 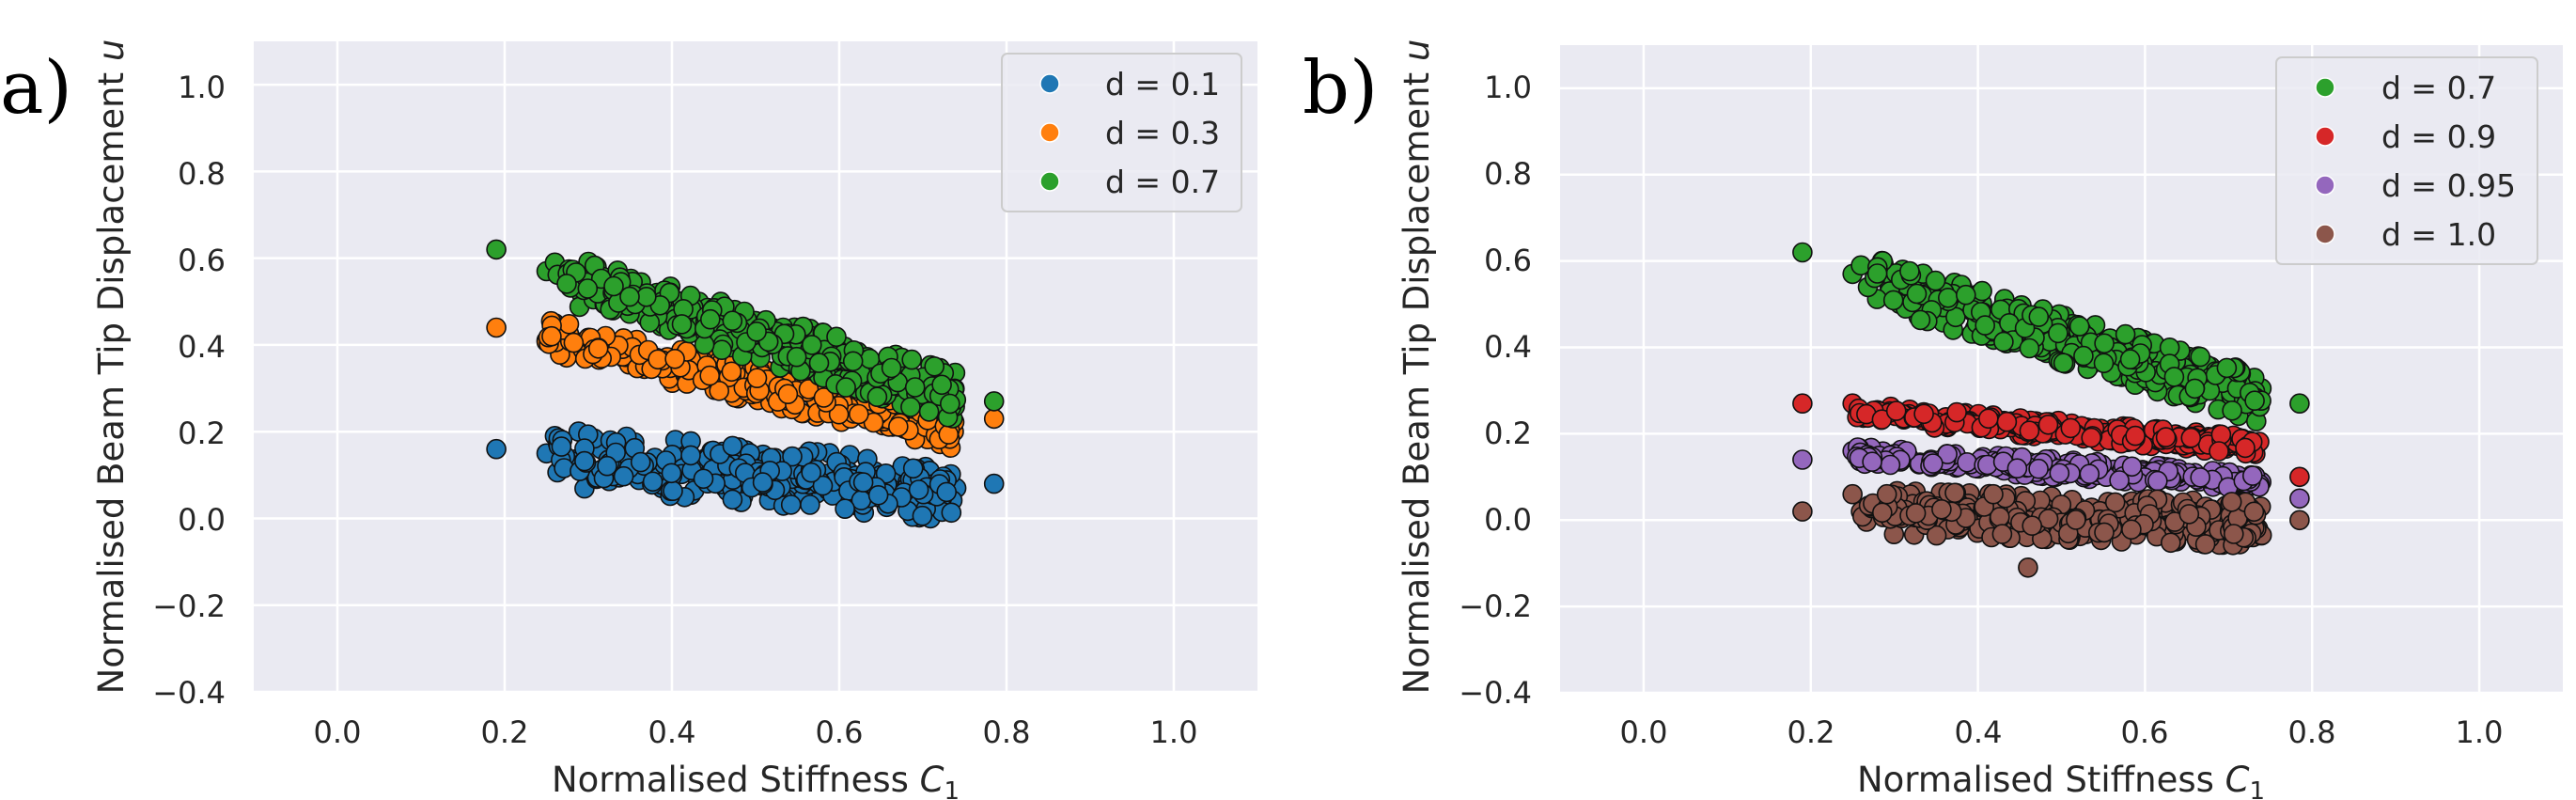 I want to click on y-tick-label: 0.0, so click(x=1508, y=520).